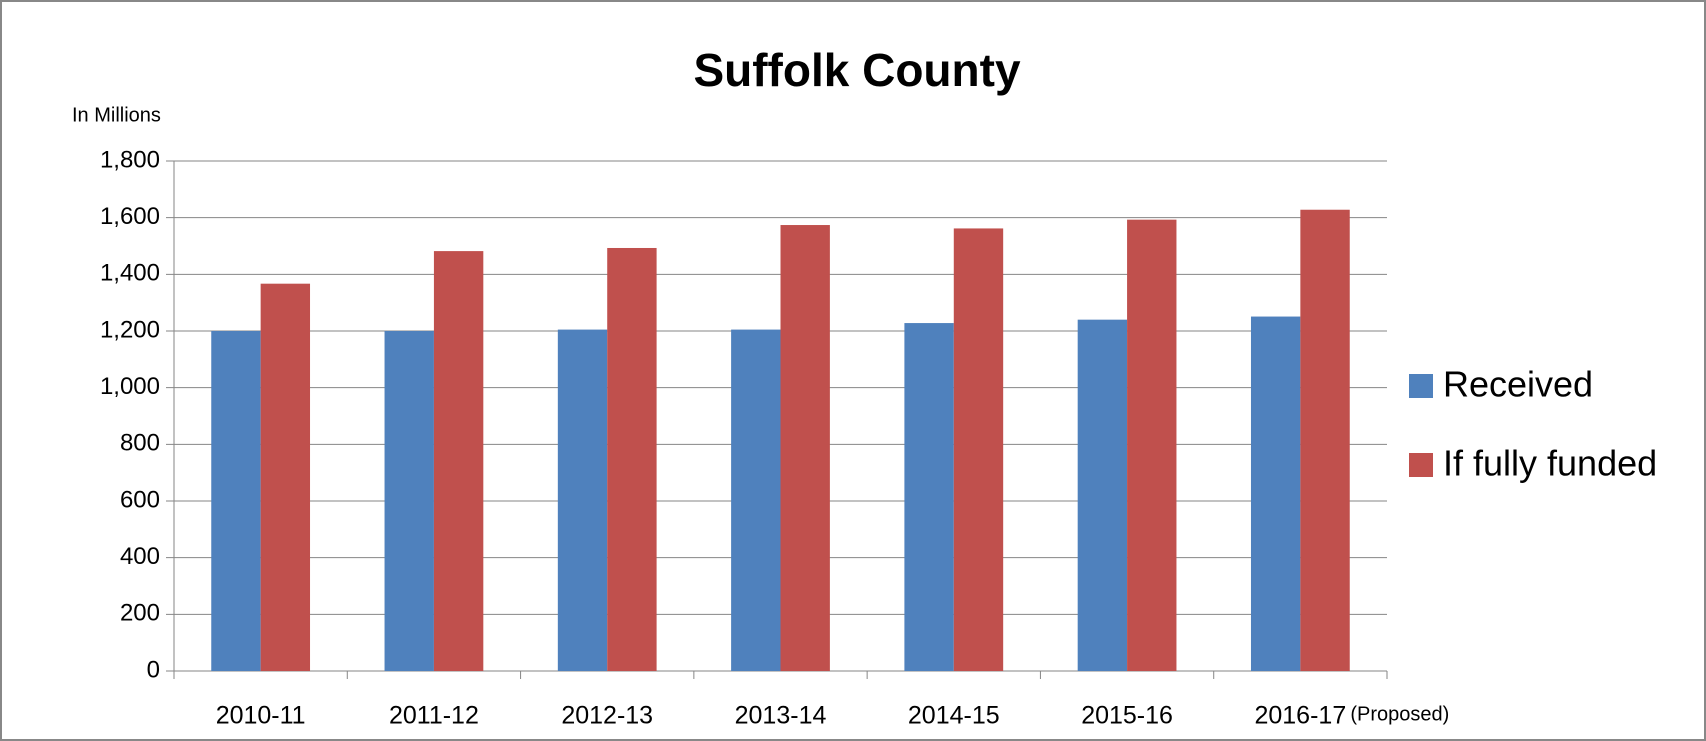 This screenshot has height=741, width=1706. Describe the element at coordinates (130, 159) in the screenshot. I see `y-tick-label: 1,800` at that location.